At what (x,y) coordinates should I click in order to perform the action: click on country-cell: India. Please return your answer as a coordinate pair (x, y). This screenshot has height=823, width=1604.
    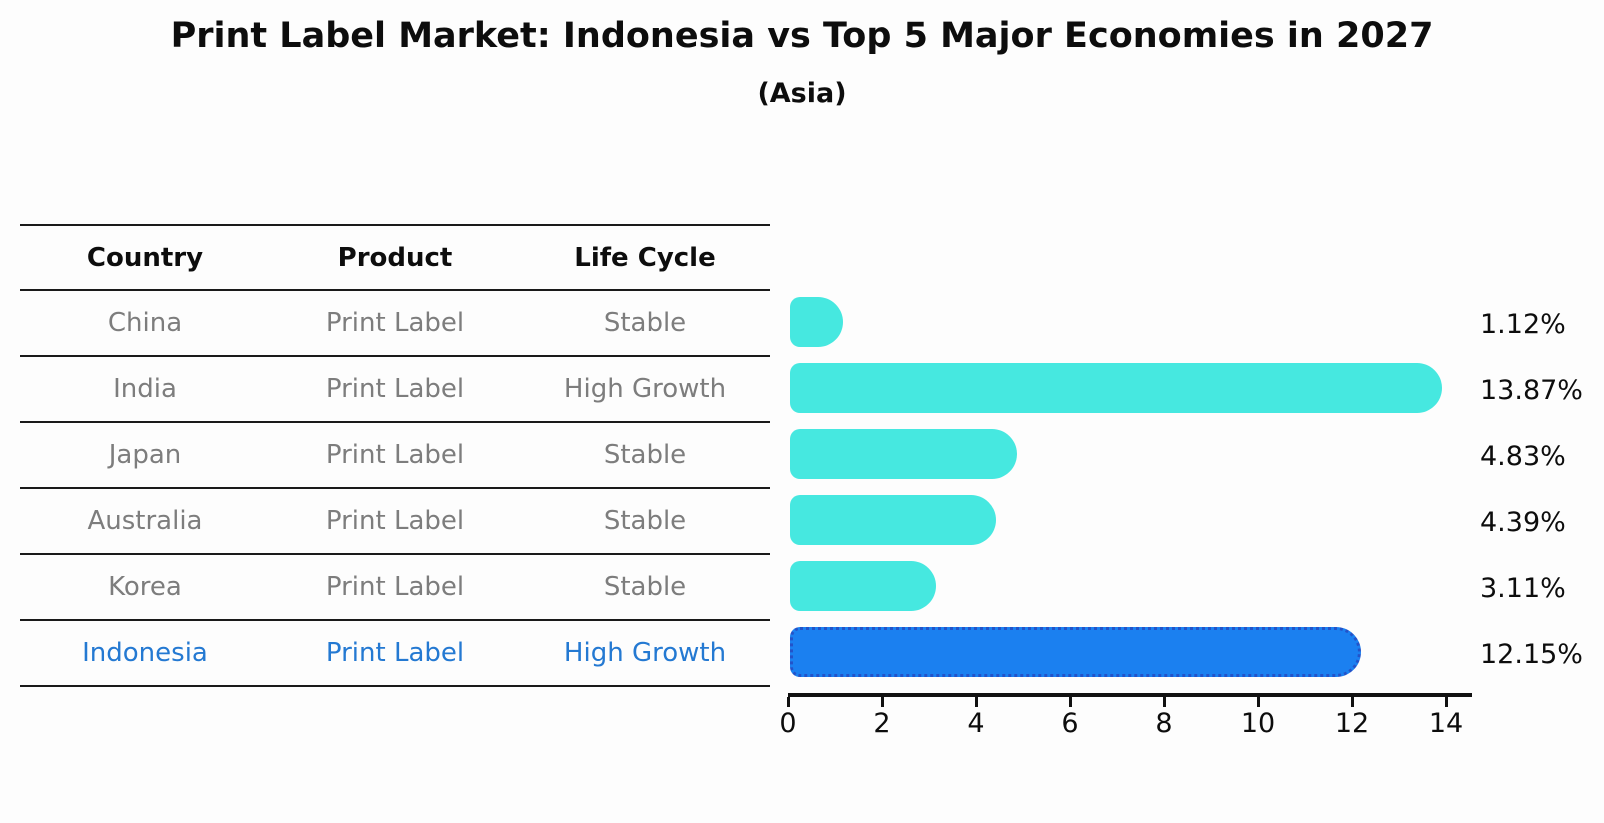
    Looking at the image, I should click on (145, 389).